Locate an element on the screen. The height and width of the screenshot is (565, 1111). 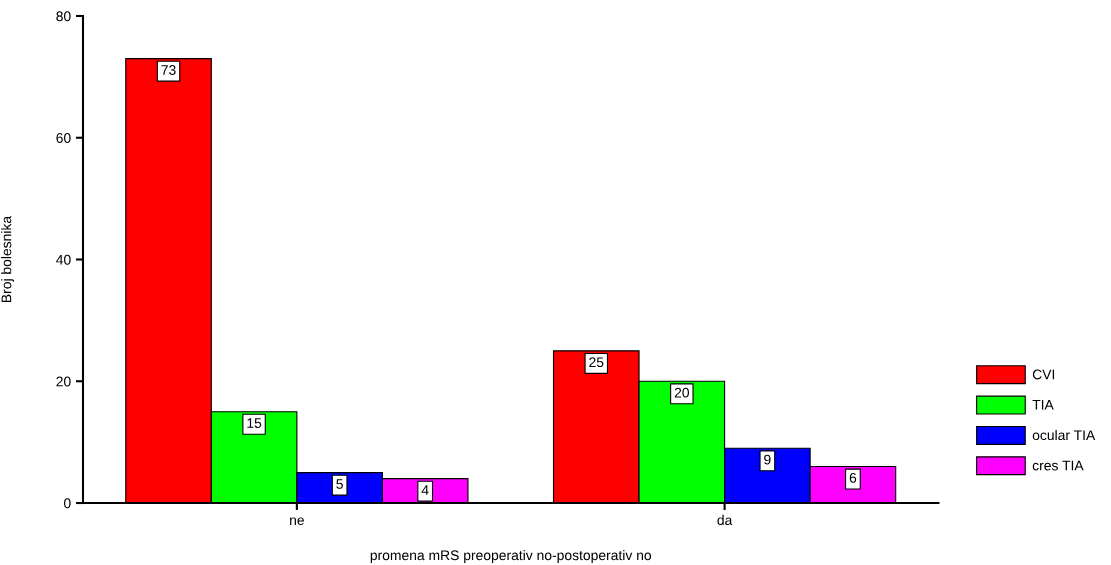
x-tick-label: ne is located at coordinates (297, 521).